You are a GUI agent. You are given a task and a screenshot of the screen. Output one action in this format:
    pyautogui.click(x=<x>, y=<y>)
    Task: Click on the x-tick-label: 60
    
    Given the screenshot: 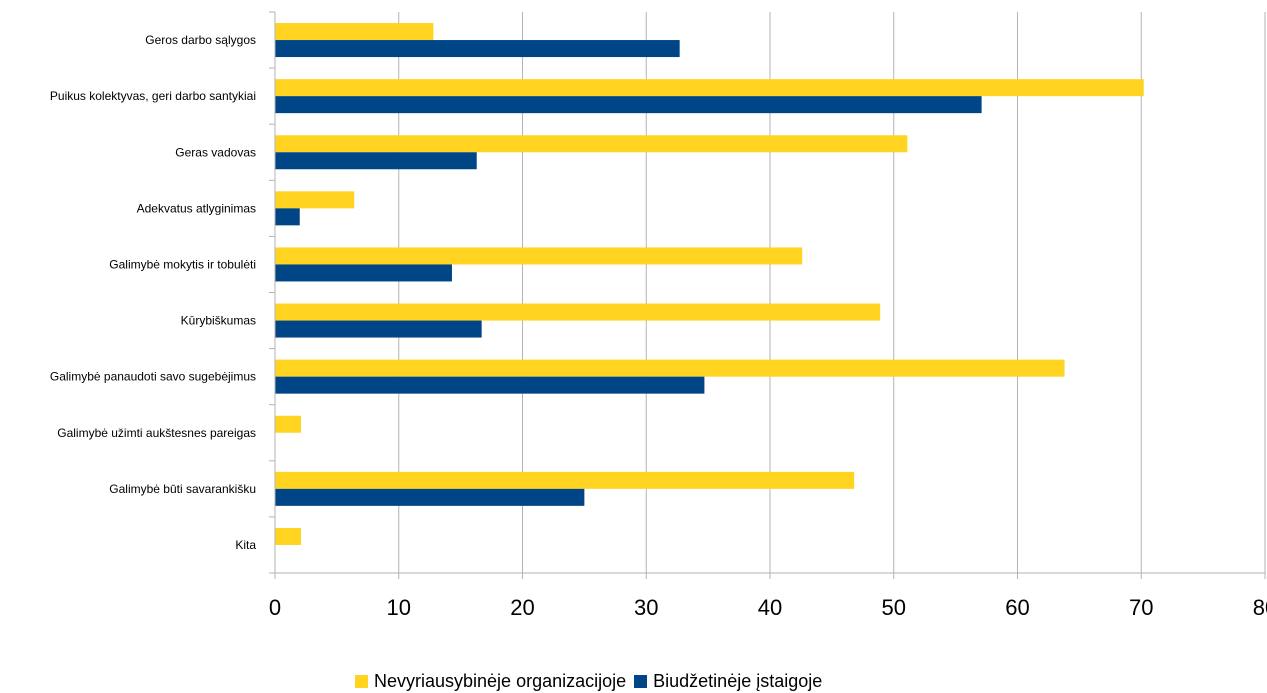 What is the action you would take?
    pyautogui.click(x=1017, y=607)
    